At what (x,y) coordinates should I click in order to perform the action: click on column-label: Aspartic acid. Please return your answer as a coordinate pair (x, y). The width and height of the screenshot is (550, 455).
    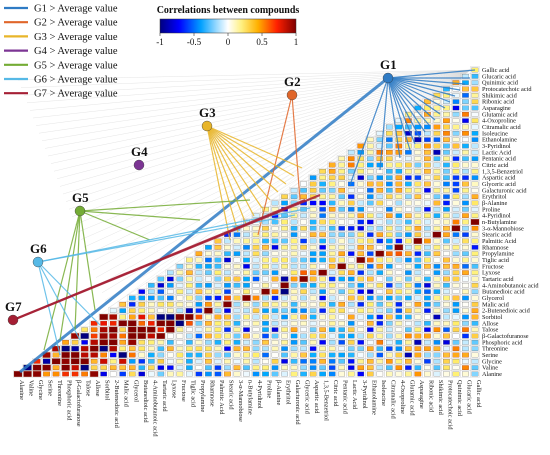
    Looking at the image, I should click on (316, 397).